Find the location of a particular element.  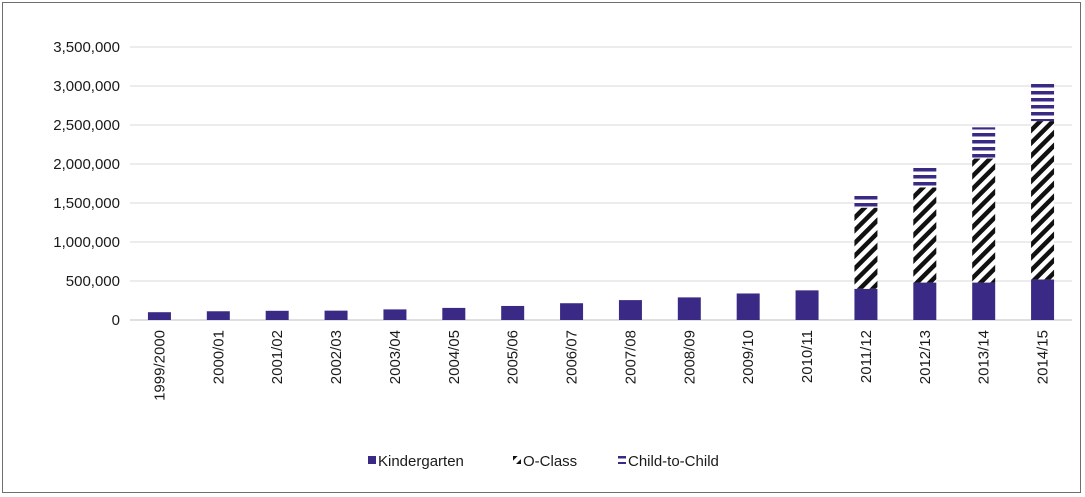

x-tick-label: 2006/07 is located at coordinates (572, 357).